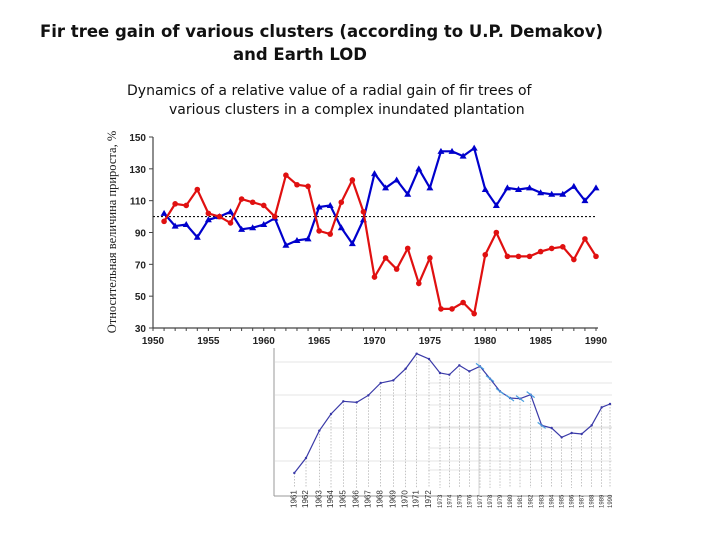 The width and height of the screenshot is (720, 540). Describe the element at coordinates (208, 341) in the screenshot. I see `x-tick-label: 1955` at that location.